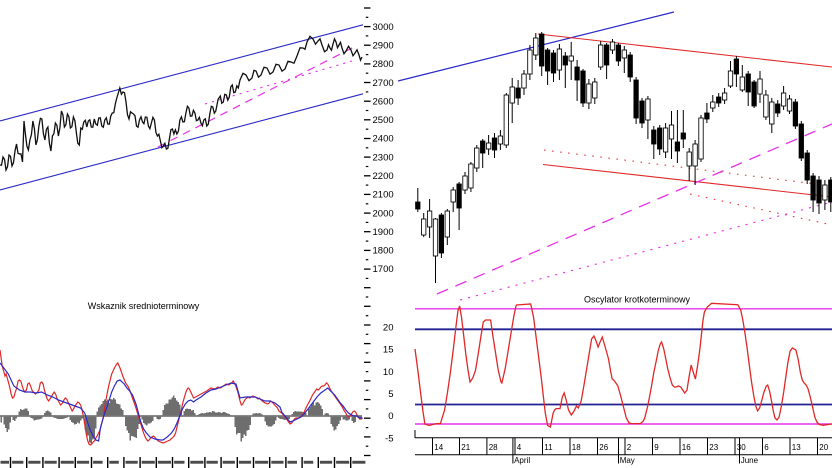  Describe the element at coordinates (383, 83) in the screenshot. I see `svg-text: 2700` at that location.